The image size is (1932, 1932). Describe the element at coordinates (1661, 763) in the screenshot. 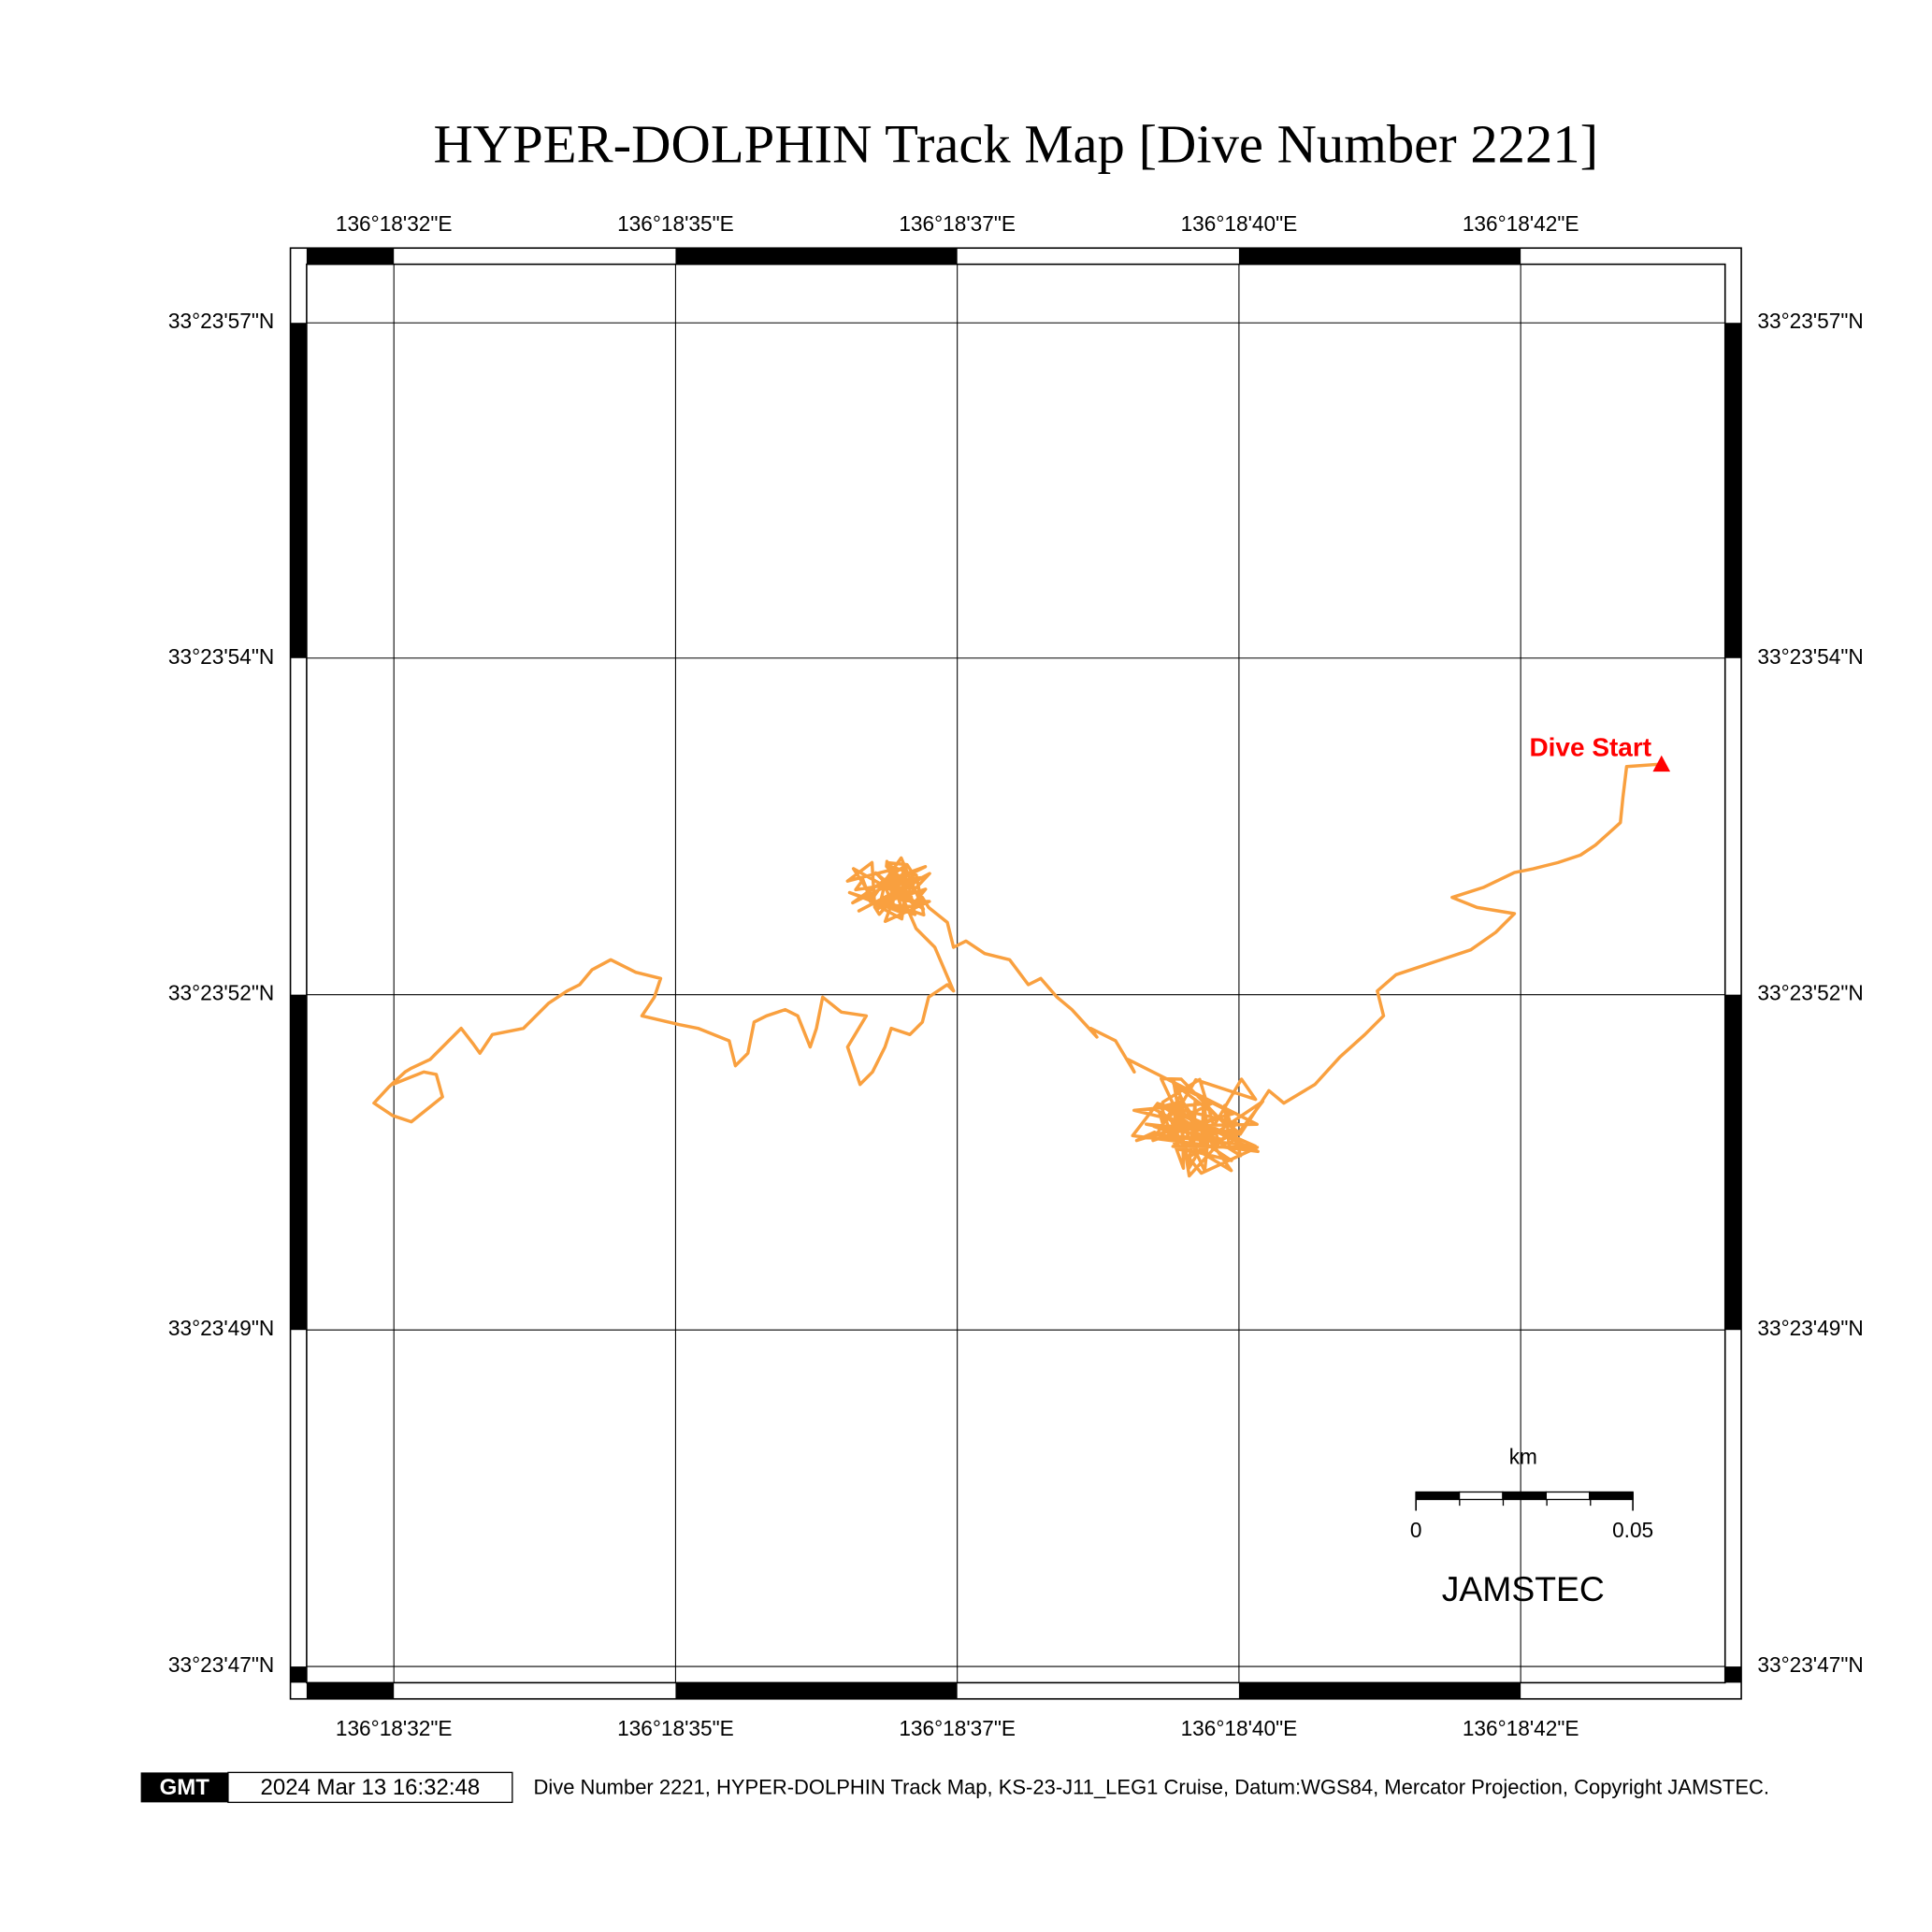

I see `start-marker` at that location.